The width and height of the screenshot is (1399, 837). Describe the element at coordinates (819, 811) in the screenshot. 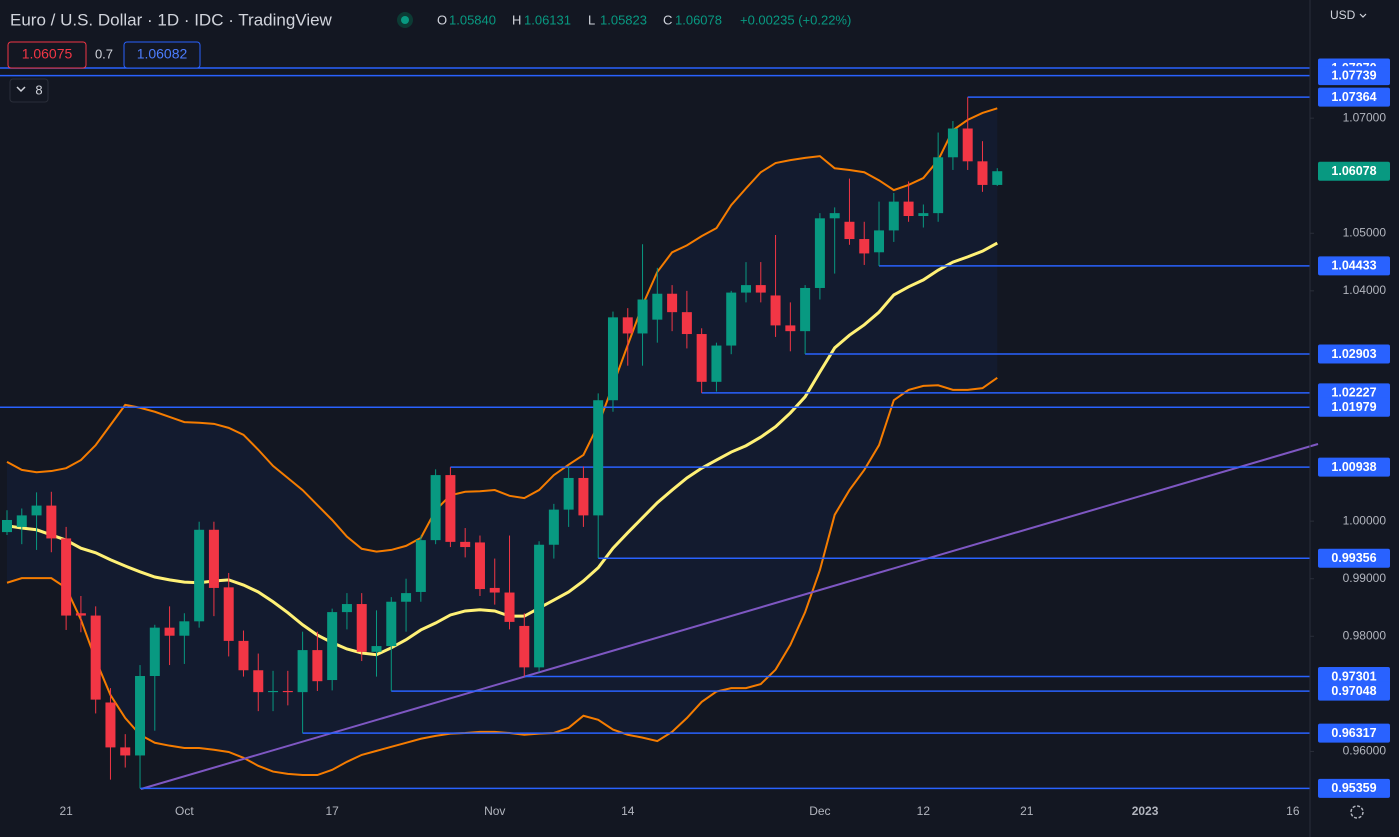

I see `x-tick-label: Dec` at that location.